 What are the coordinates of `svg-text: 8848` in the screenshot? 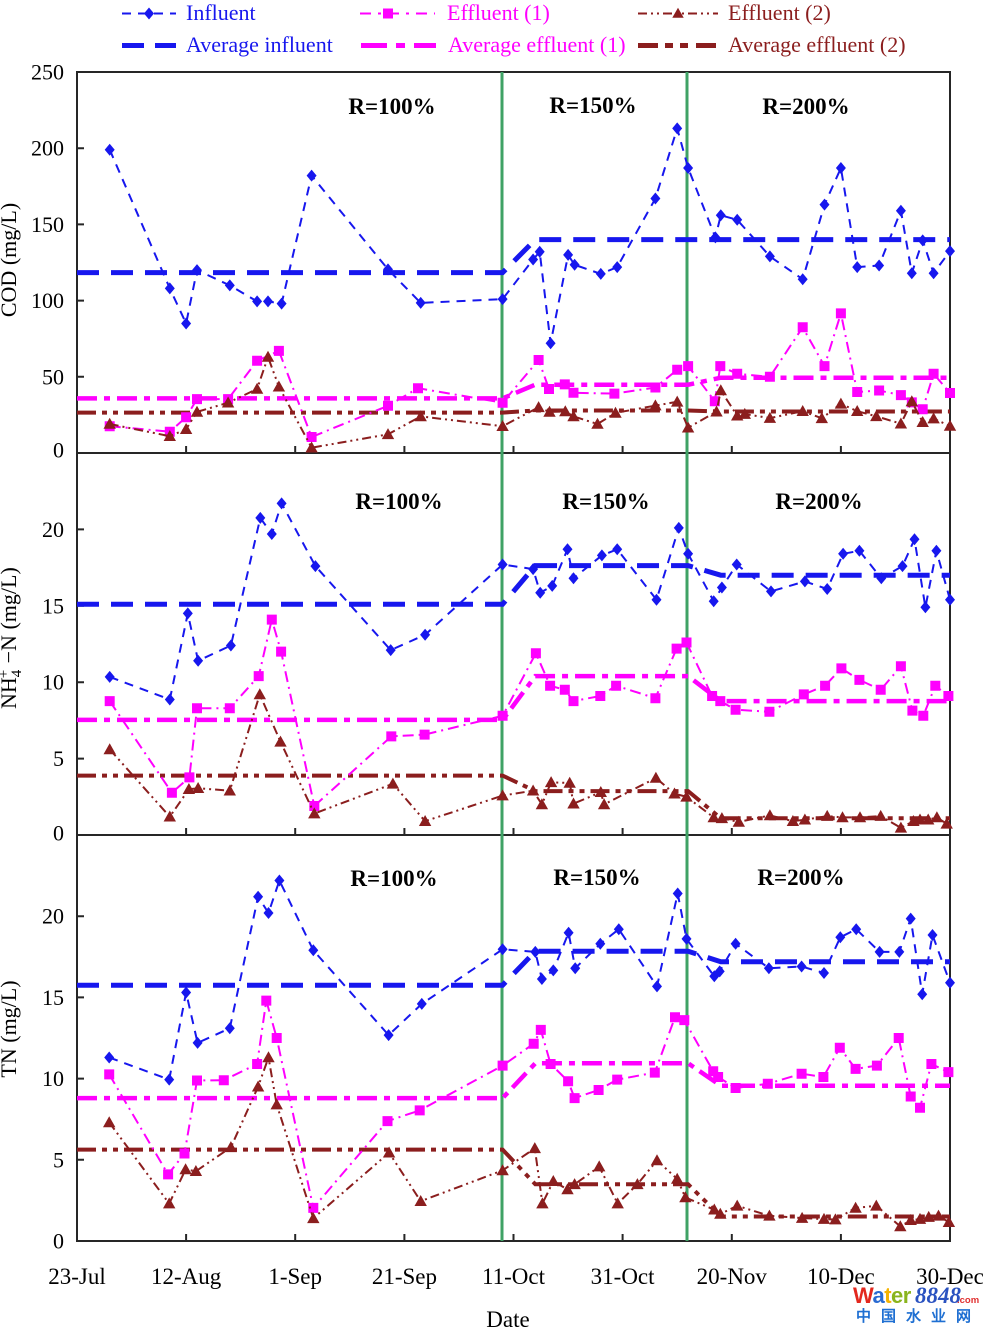 It's located at (938, 1295).